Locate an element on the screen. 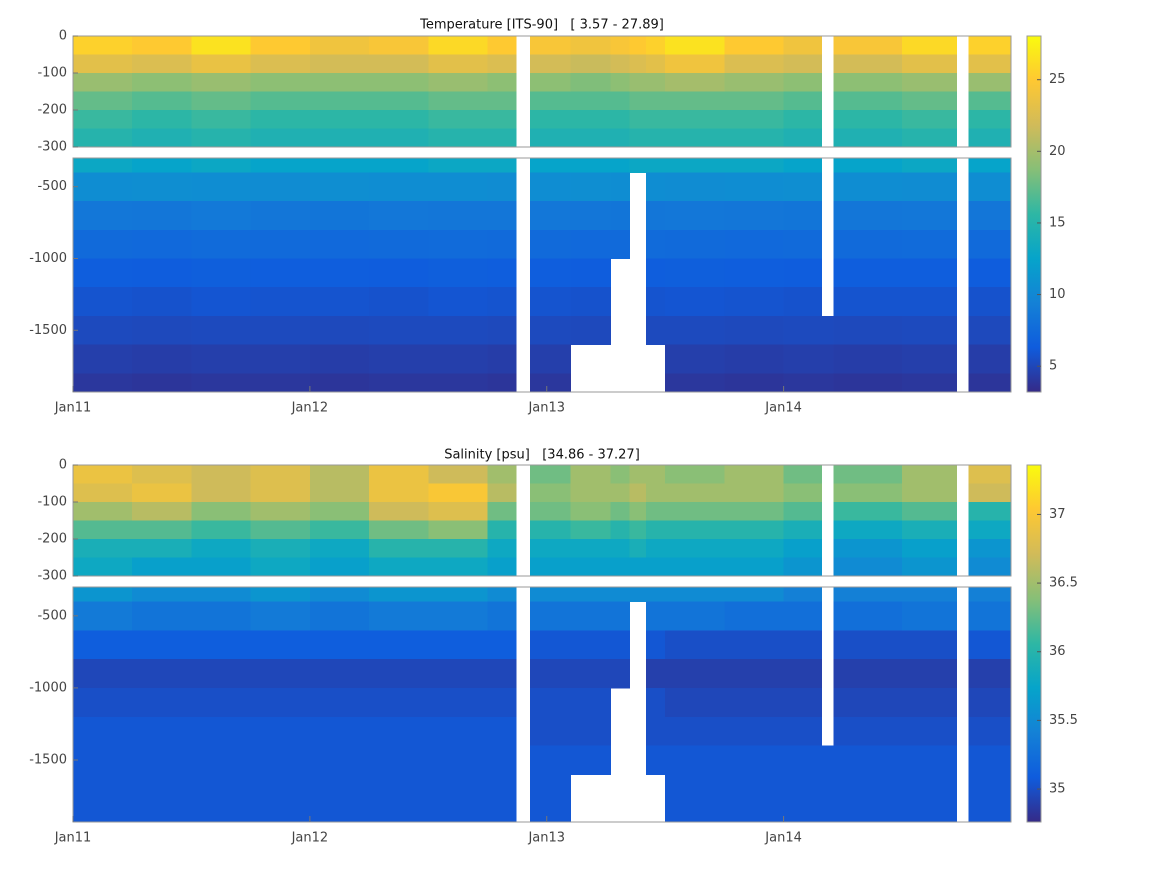 This screenshot has height=875, width=1167. colorbar-tick-label: 15 is located at coordinates (1057, 222).